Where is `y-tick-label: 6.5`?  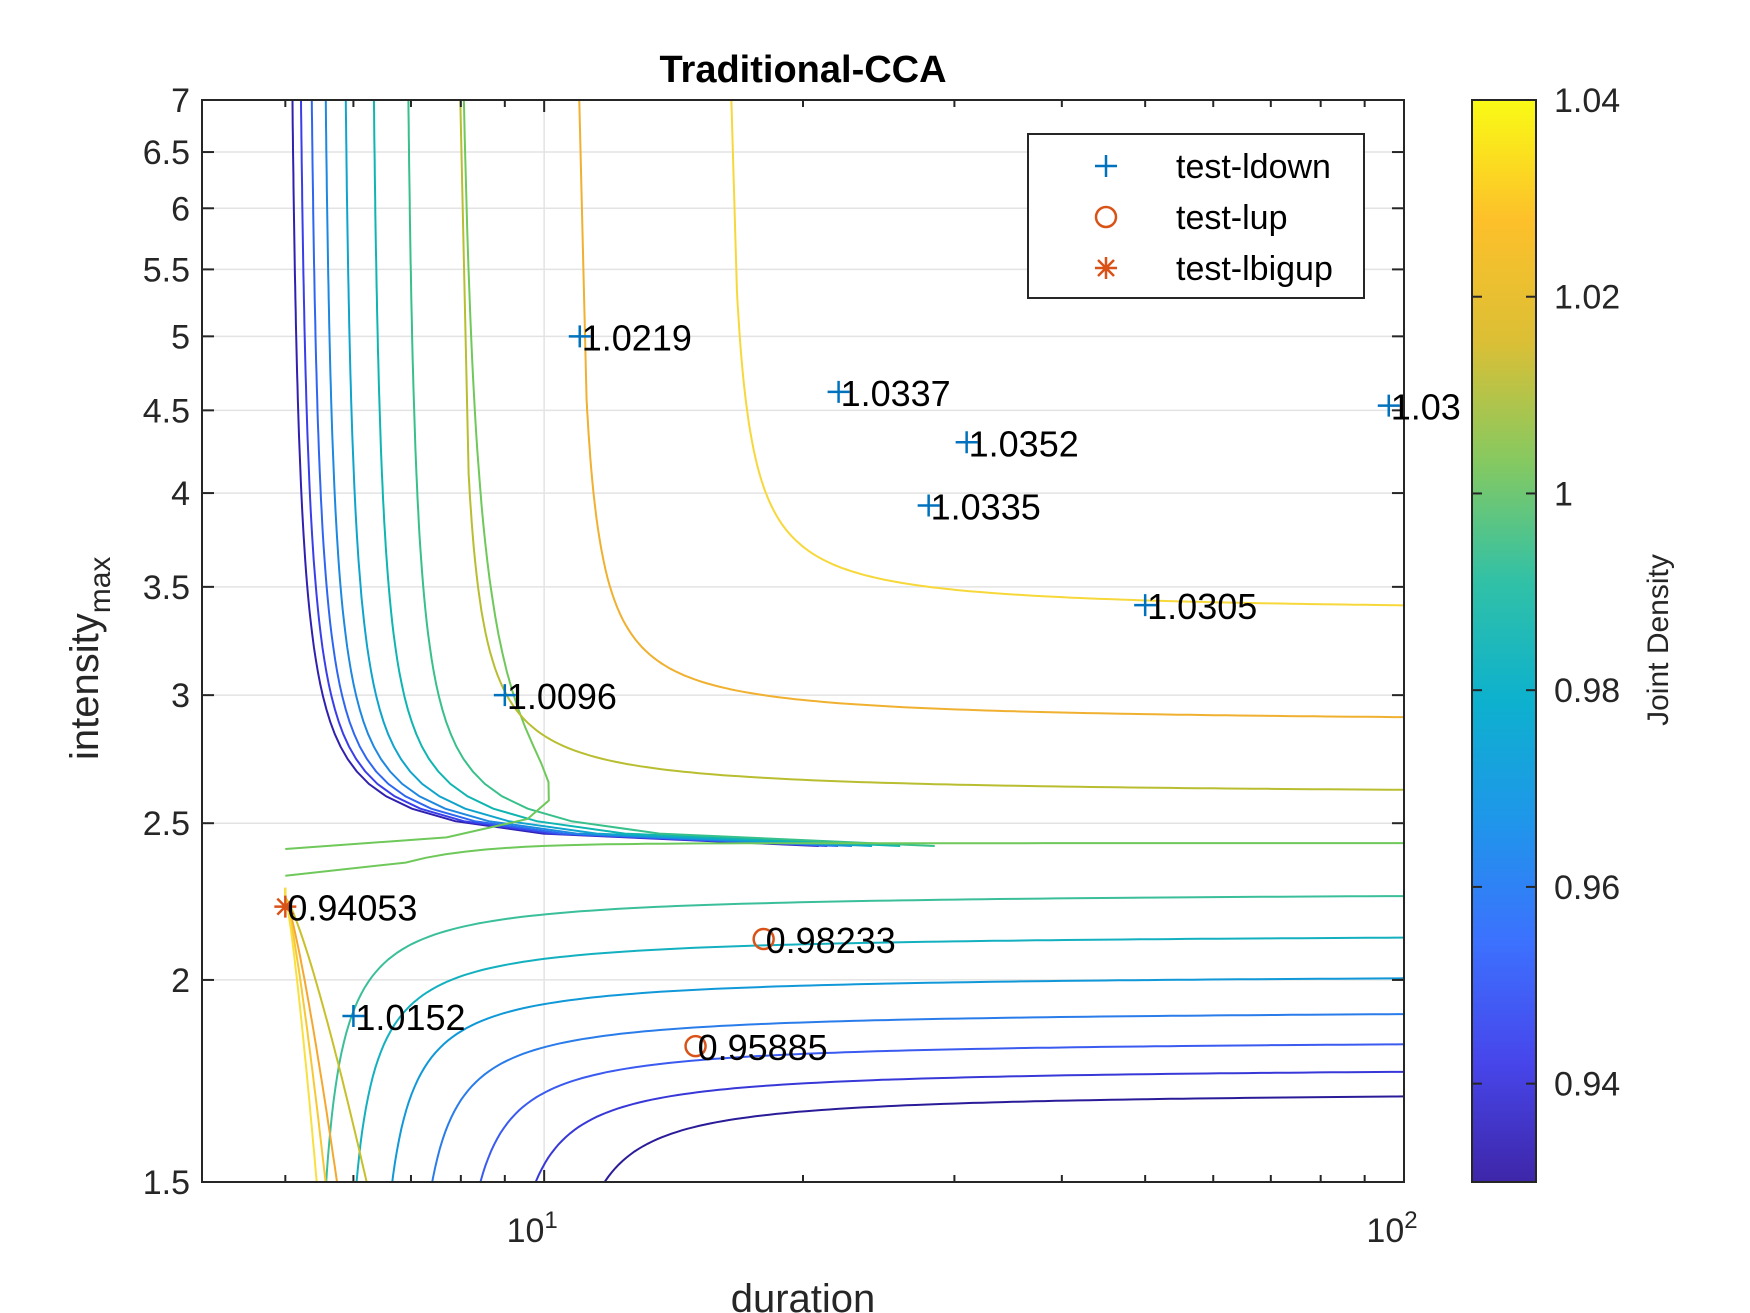
y-tick-label: 6.5 is located at coordinates (166, 153).